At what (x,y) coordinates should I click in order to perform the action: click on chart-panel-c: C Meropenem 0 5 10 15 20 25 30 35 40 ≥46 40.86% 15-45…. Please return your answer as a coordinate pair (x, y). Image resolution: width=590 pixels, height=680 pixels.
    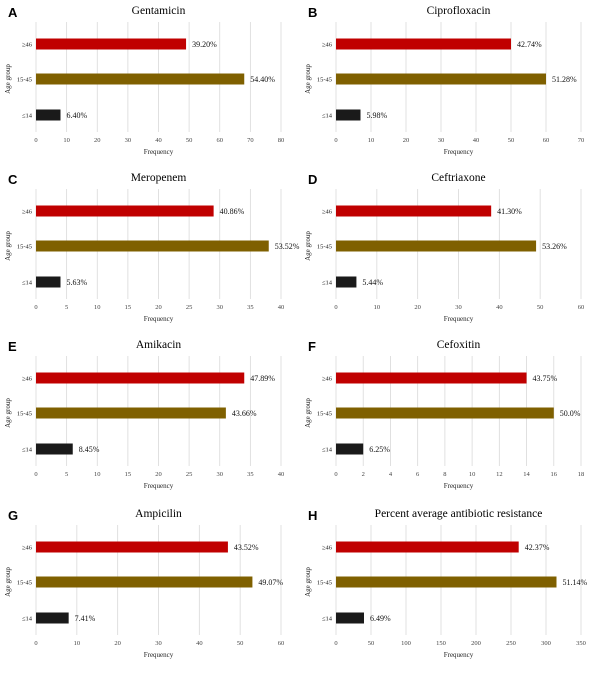
    Looking at the image, I should click on (152, 247).